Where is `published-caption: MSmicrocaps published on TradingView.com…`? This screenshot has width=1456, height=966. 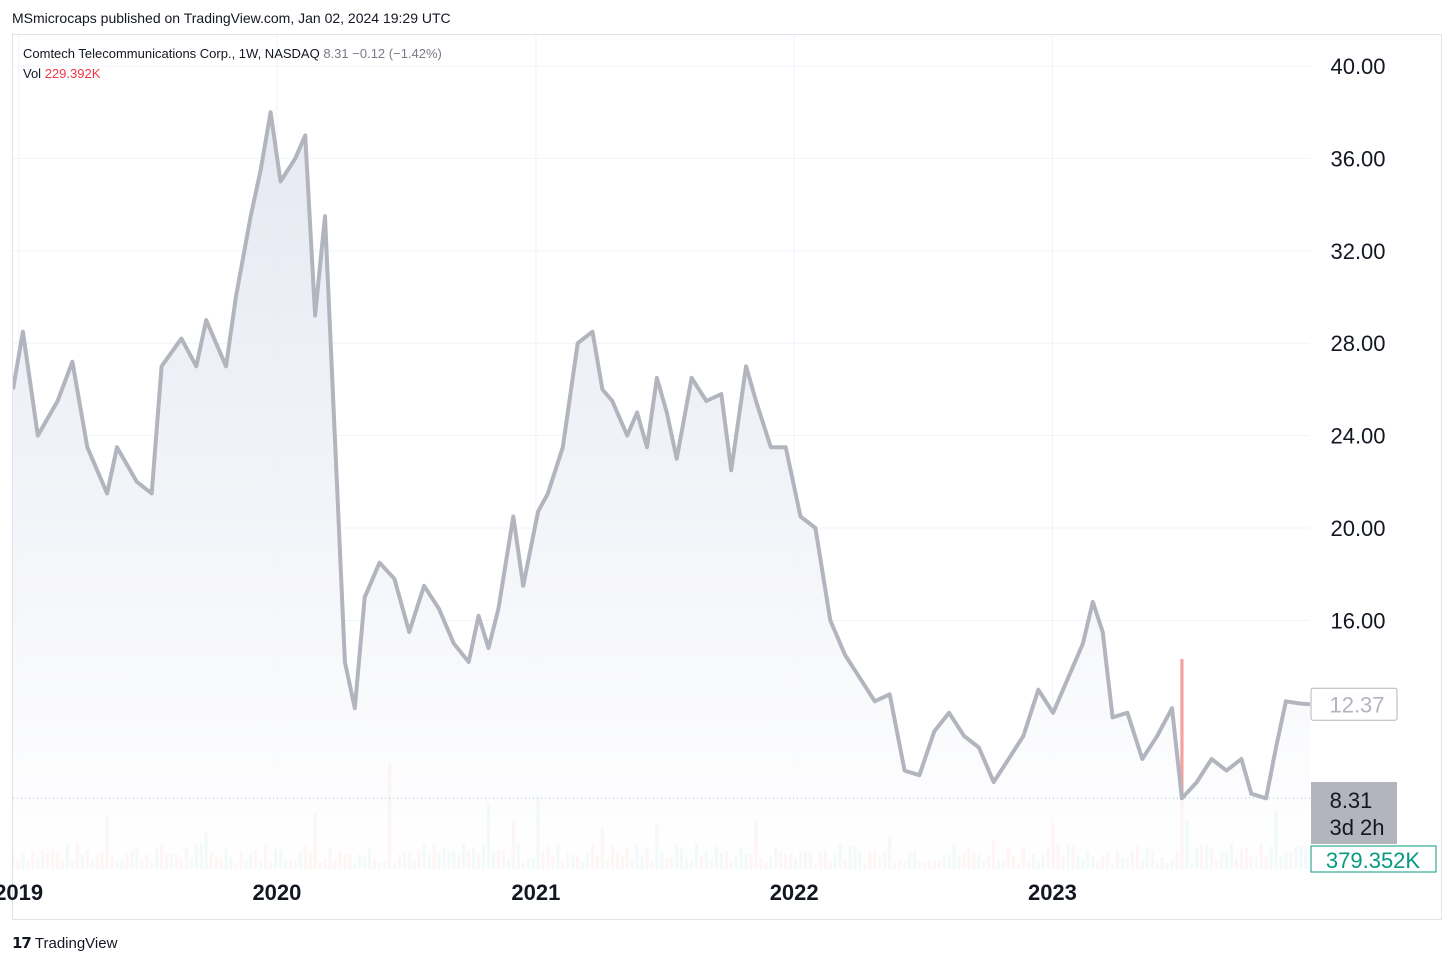
published-caption: MSmicrocaps published on TradingView.com… is located at coordinates (231, 18).